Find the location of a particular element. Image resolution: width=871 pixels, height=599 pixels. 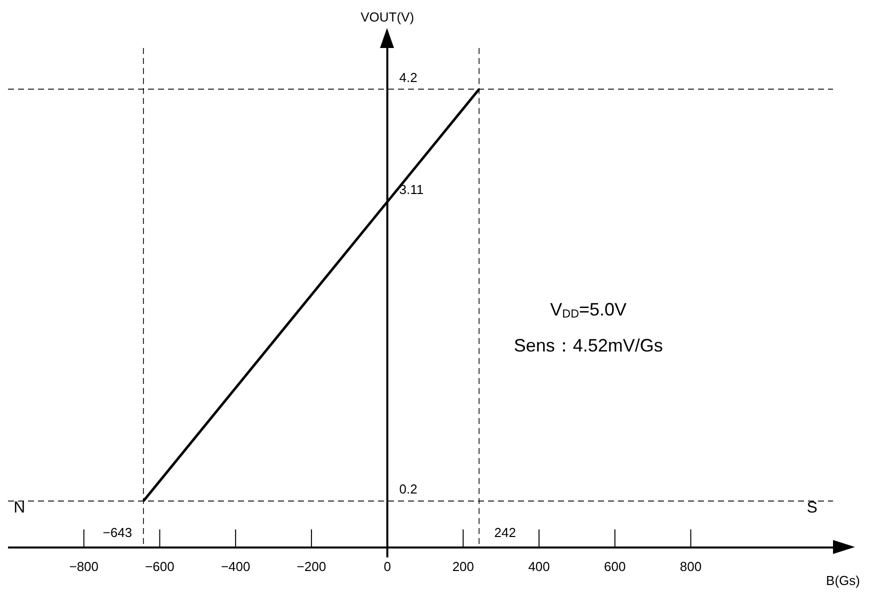

annotation: 242 is located at coordinates (505, 532).